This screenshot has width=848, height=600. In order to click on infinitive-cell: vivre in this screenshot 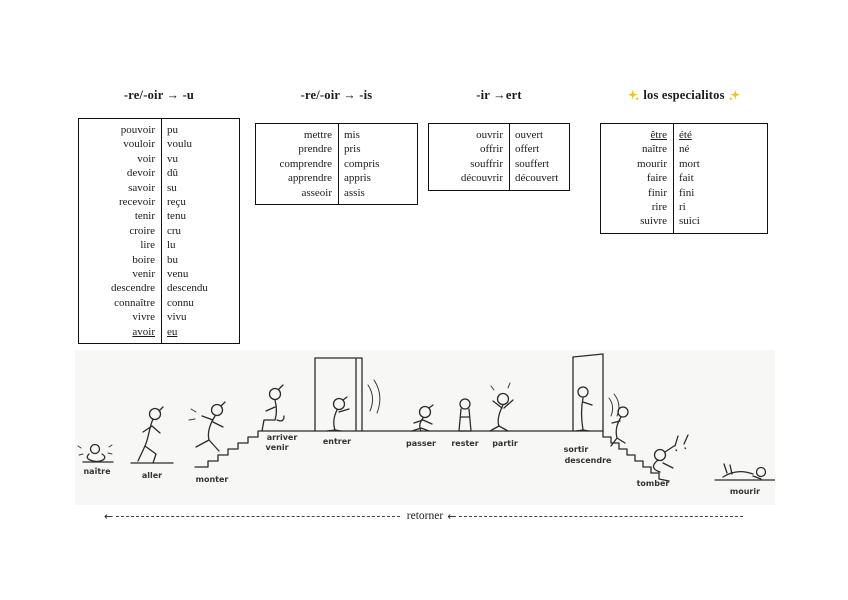, I will do `click(143, 317)`.